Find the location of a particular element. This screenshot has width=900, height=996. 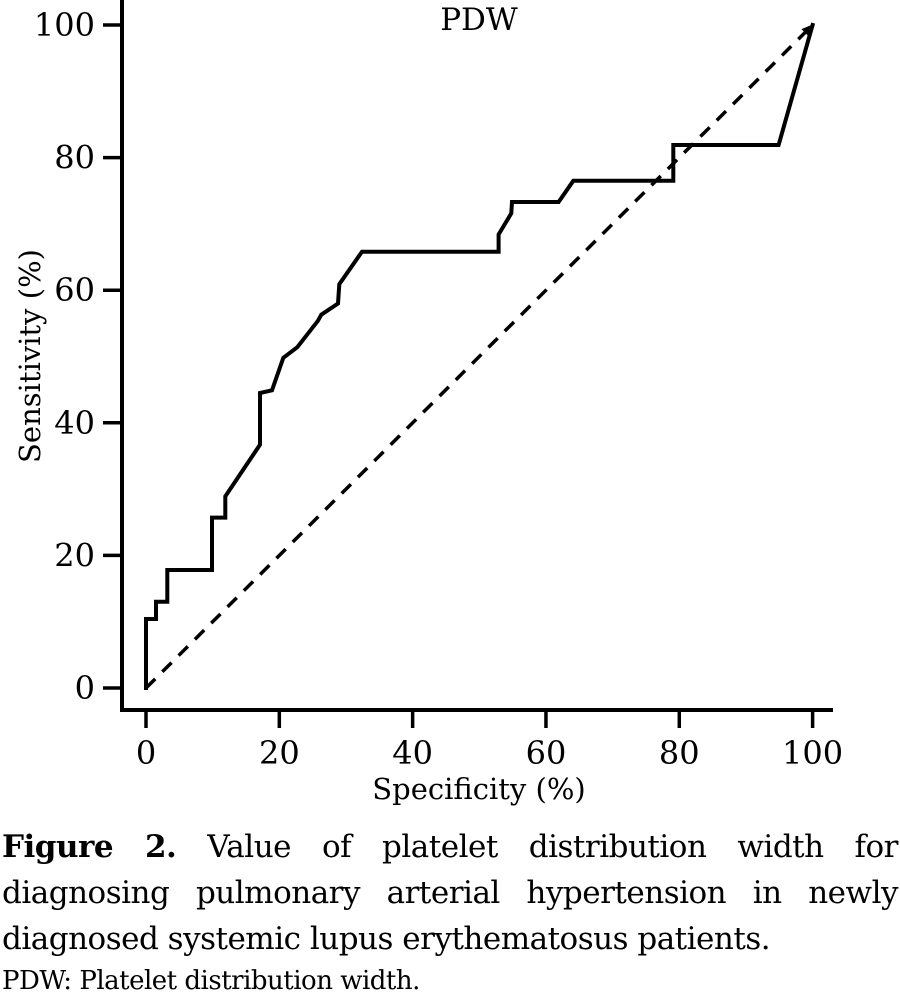

y-tick-label: 0 is located at coordinates (85, 688).